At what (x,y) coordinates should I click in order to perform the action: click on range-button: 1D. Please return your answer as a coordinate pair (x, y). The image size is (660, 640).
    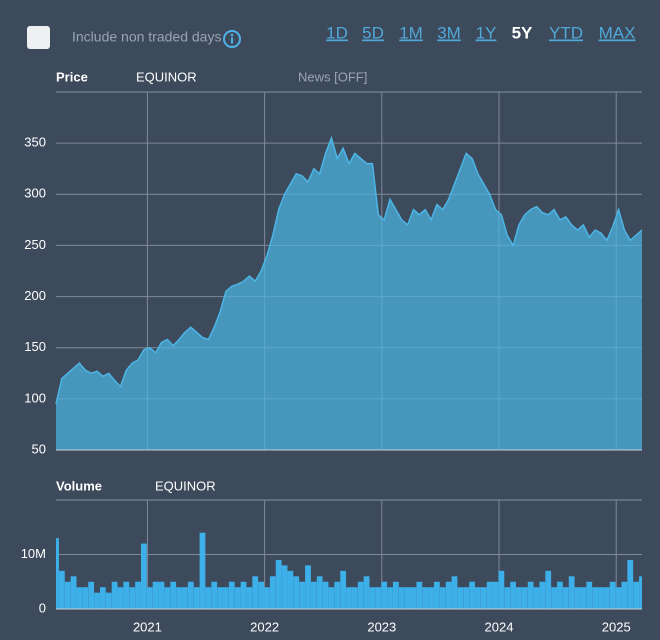
    Looking at the image, I should click on (337, 32).